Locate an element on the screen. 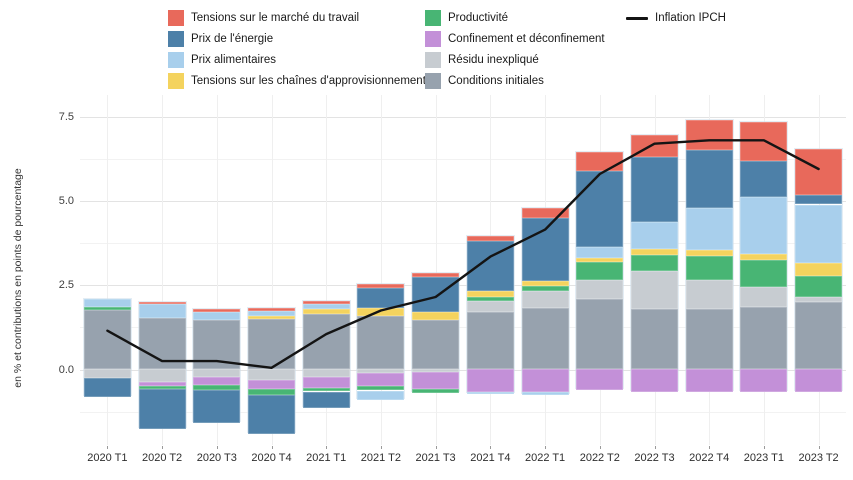  legend-label: Confinement et déconfinement is located at coordinates (526, 39).